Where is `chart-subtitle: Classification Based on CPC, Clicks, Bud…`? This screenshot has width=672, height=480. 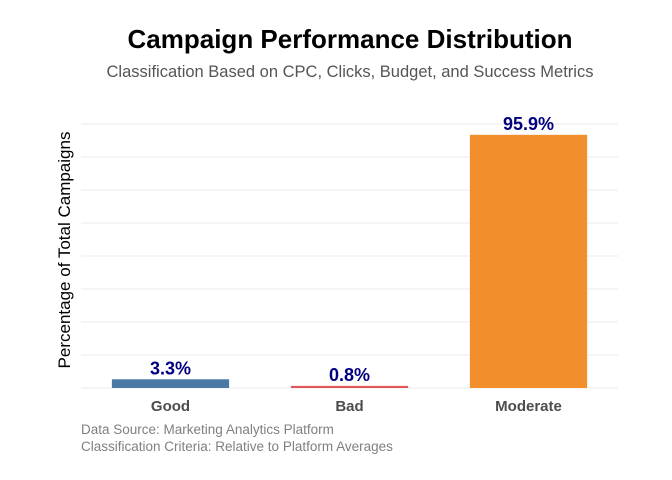
chart-subtitle: Classification Based on CPC, Clicks, Bud… is located at coordinates (350, 72).